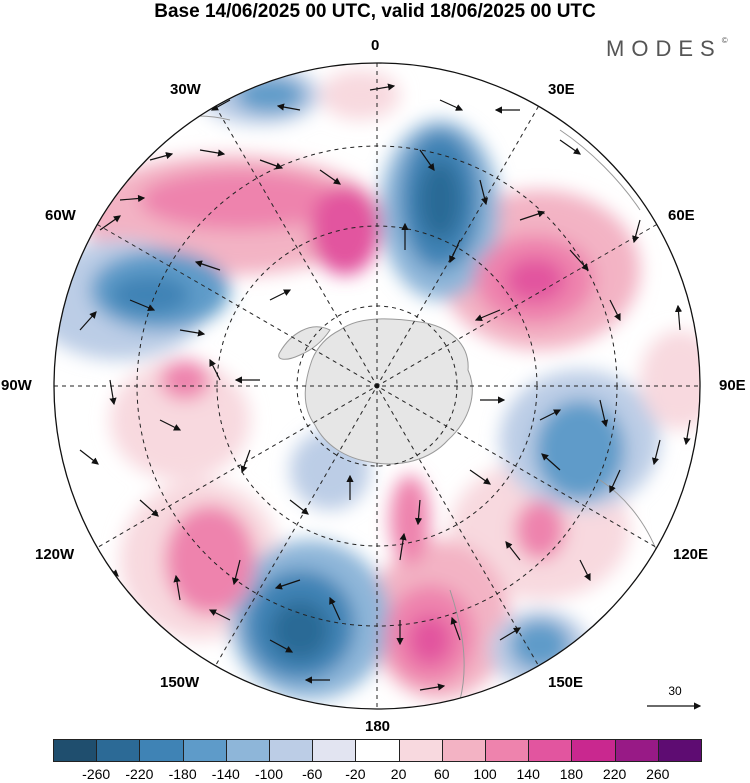 The width and height of the screenshot is (750, 783). What do you see at coordinates (724, 40) in the screenshot?
I see `brand-mark: ©` at bounding box center [724, 40].